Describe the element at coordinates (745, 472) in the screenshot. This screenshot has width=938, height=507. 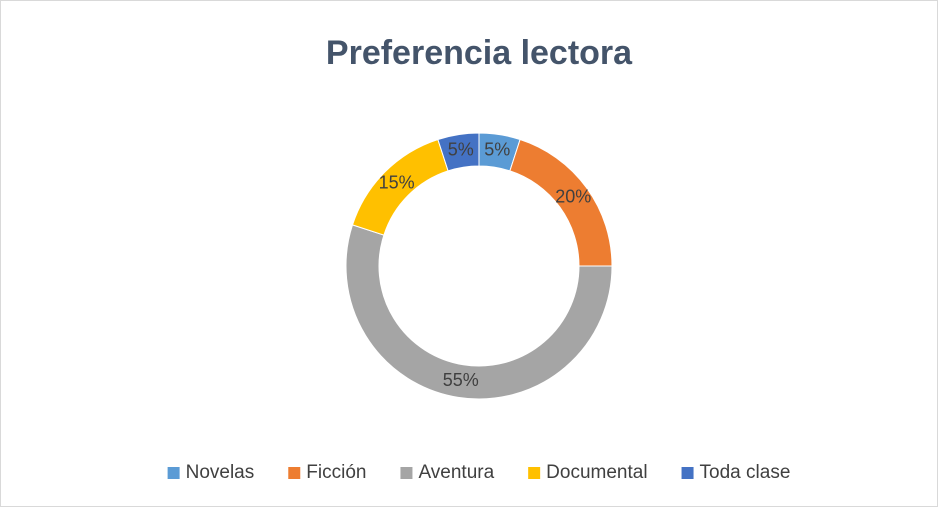
I see `legend-label: Toda clase` at that location.